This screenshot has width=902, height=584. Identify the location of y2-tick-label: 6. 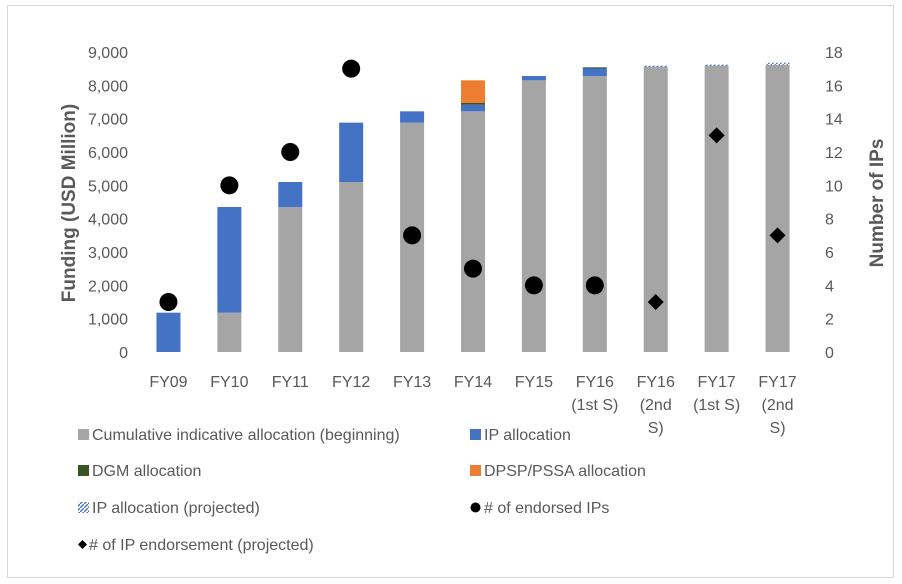
(829, 253).